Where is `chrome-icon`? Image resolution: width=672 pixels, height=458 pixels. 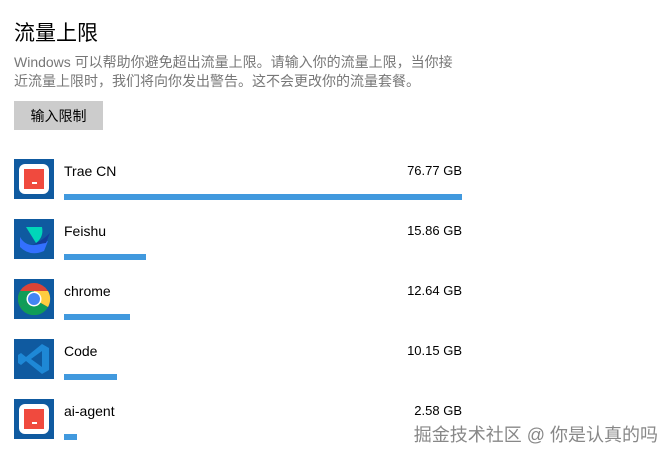 chrome-icon is located at coordinates (34, 299).